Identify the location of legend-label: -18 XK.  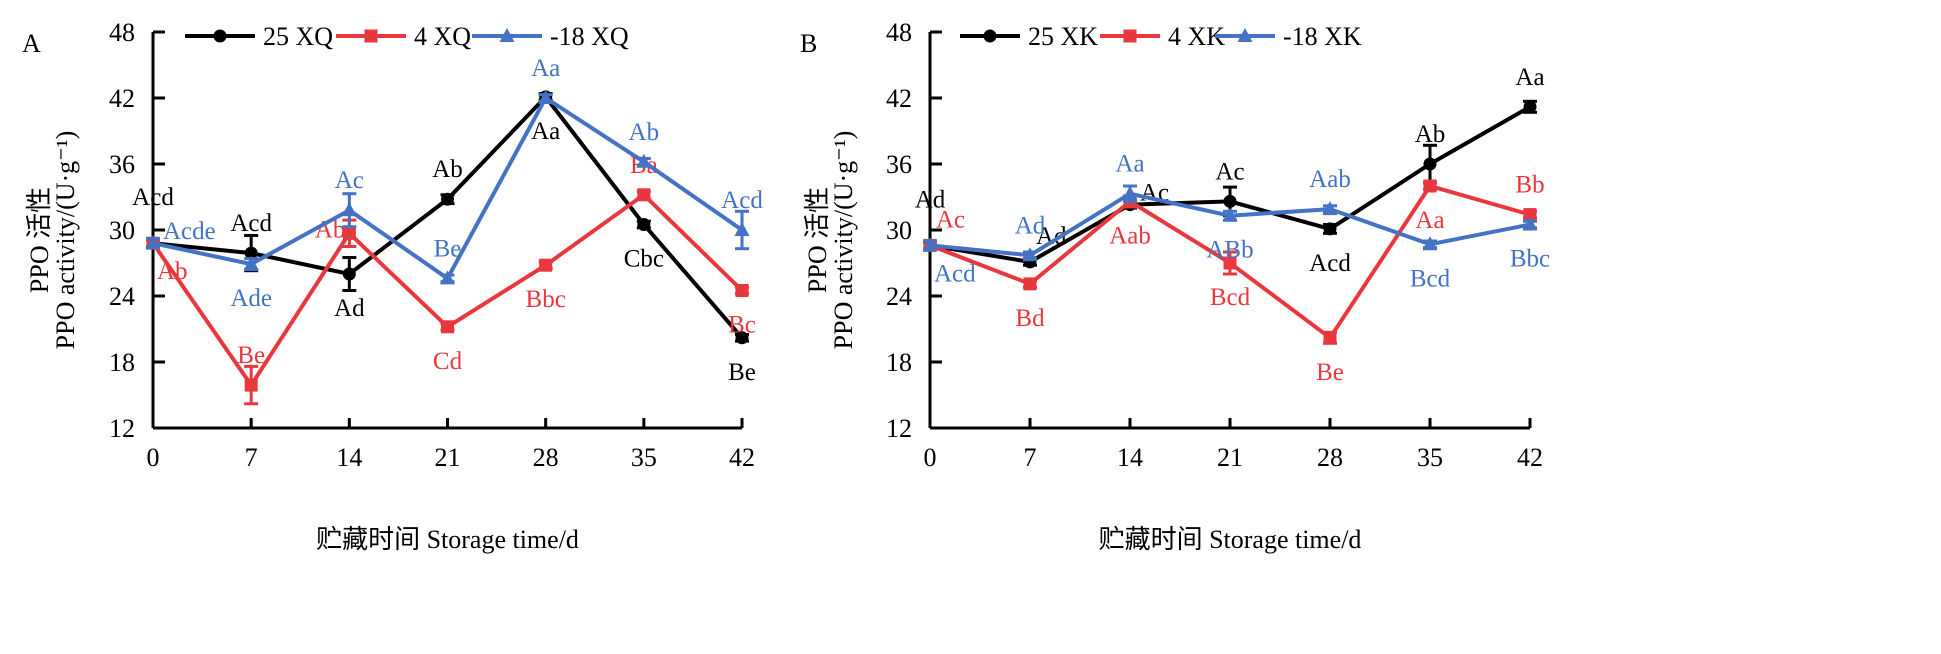
(1322, 36).